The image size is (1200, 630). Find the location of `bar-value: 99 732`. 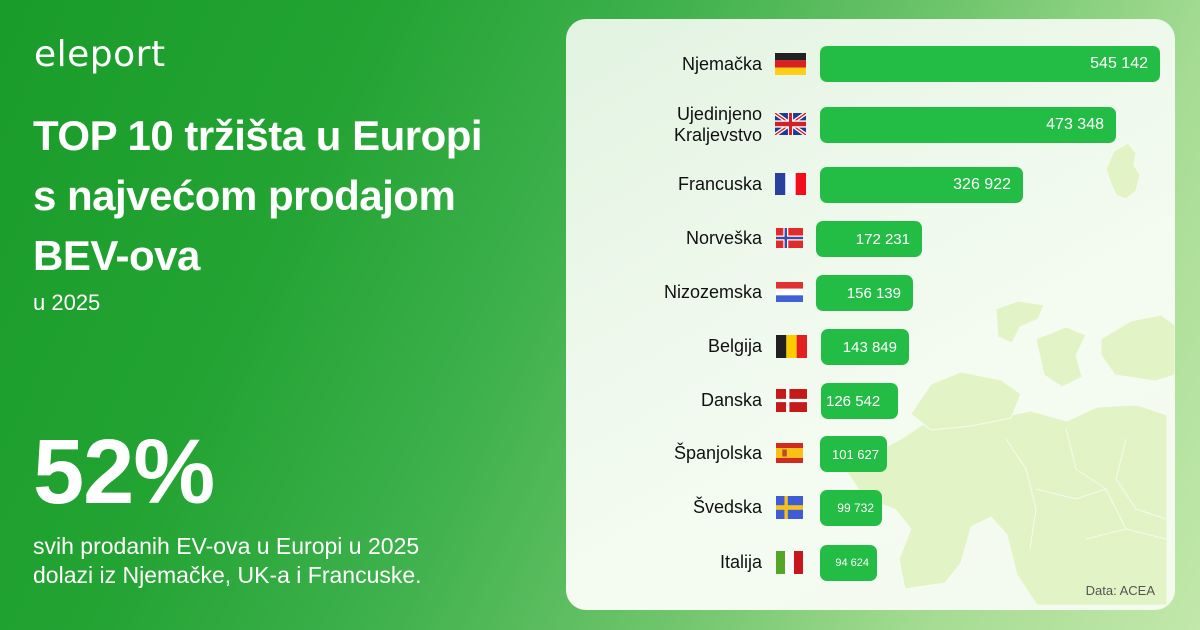

bar-value: 99 732 is located at coordinates (855, 508).